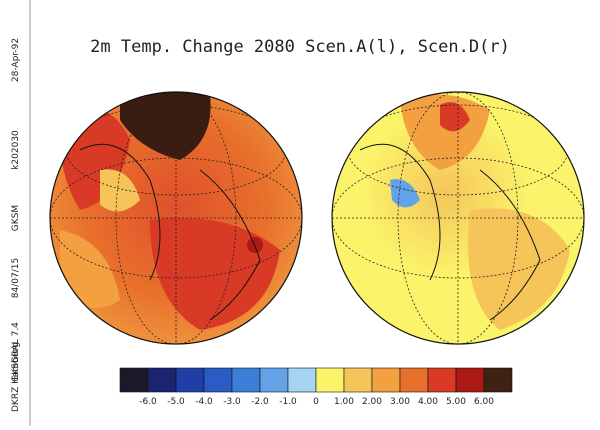  I want to click on colorbar-label: -3.0, so click(232, 402).